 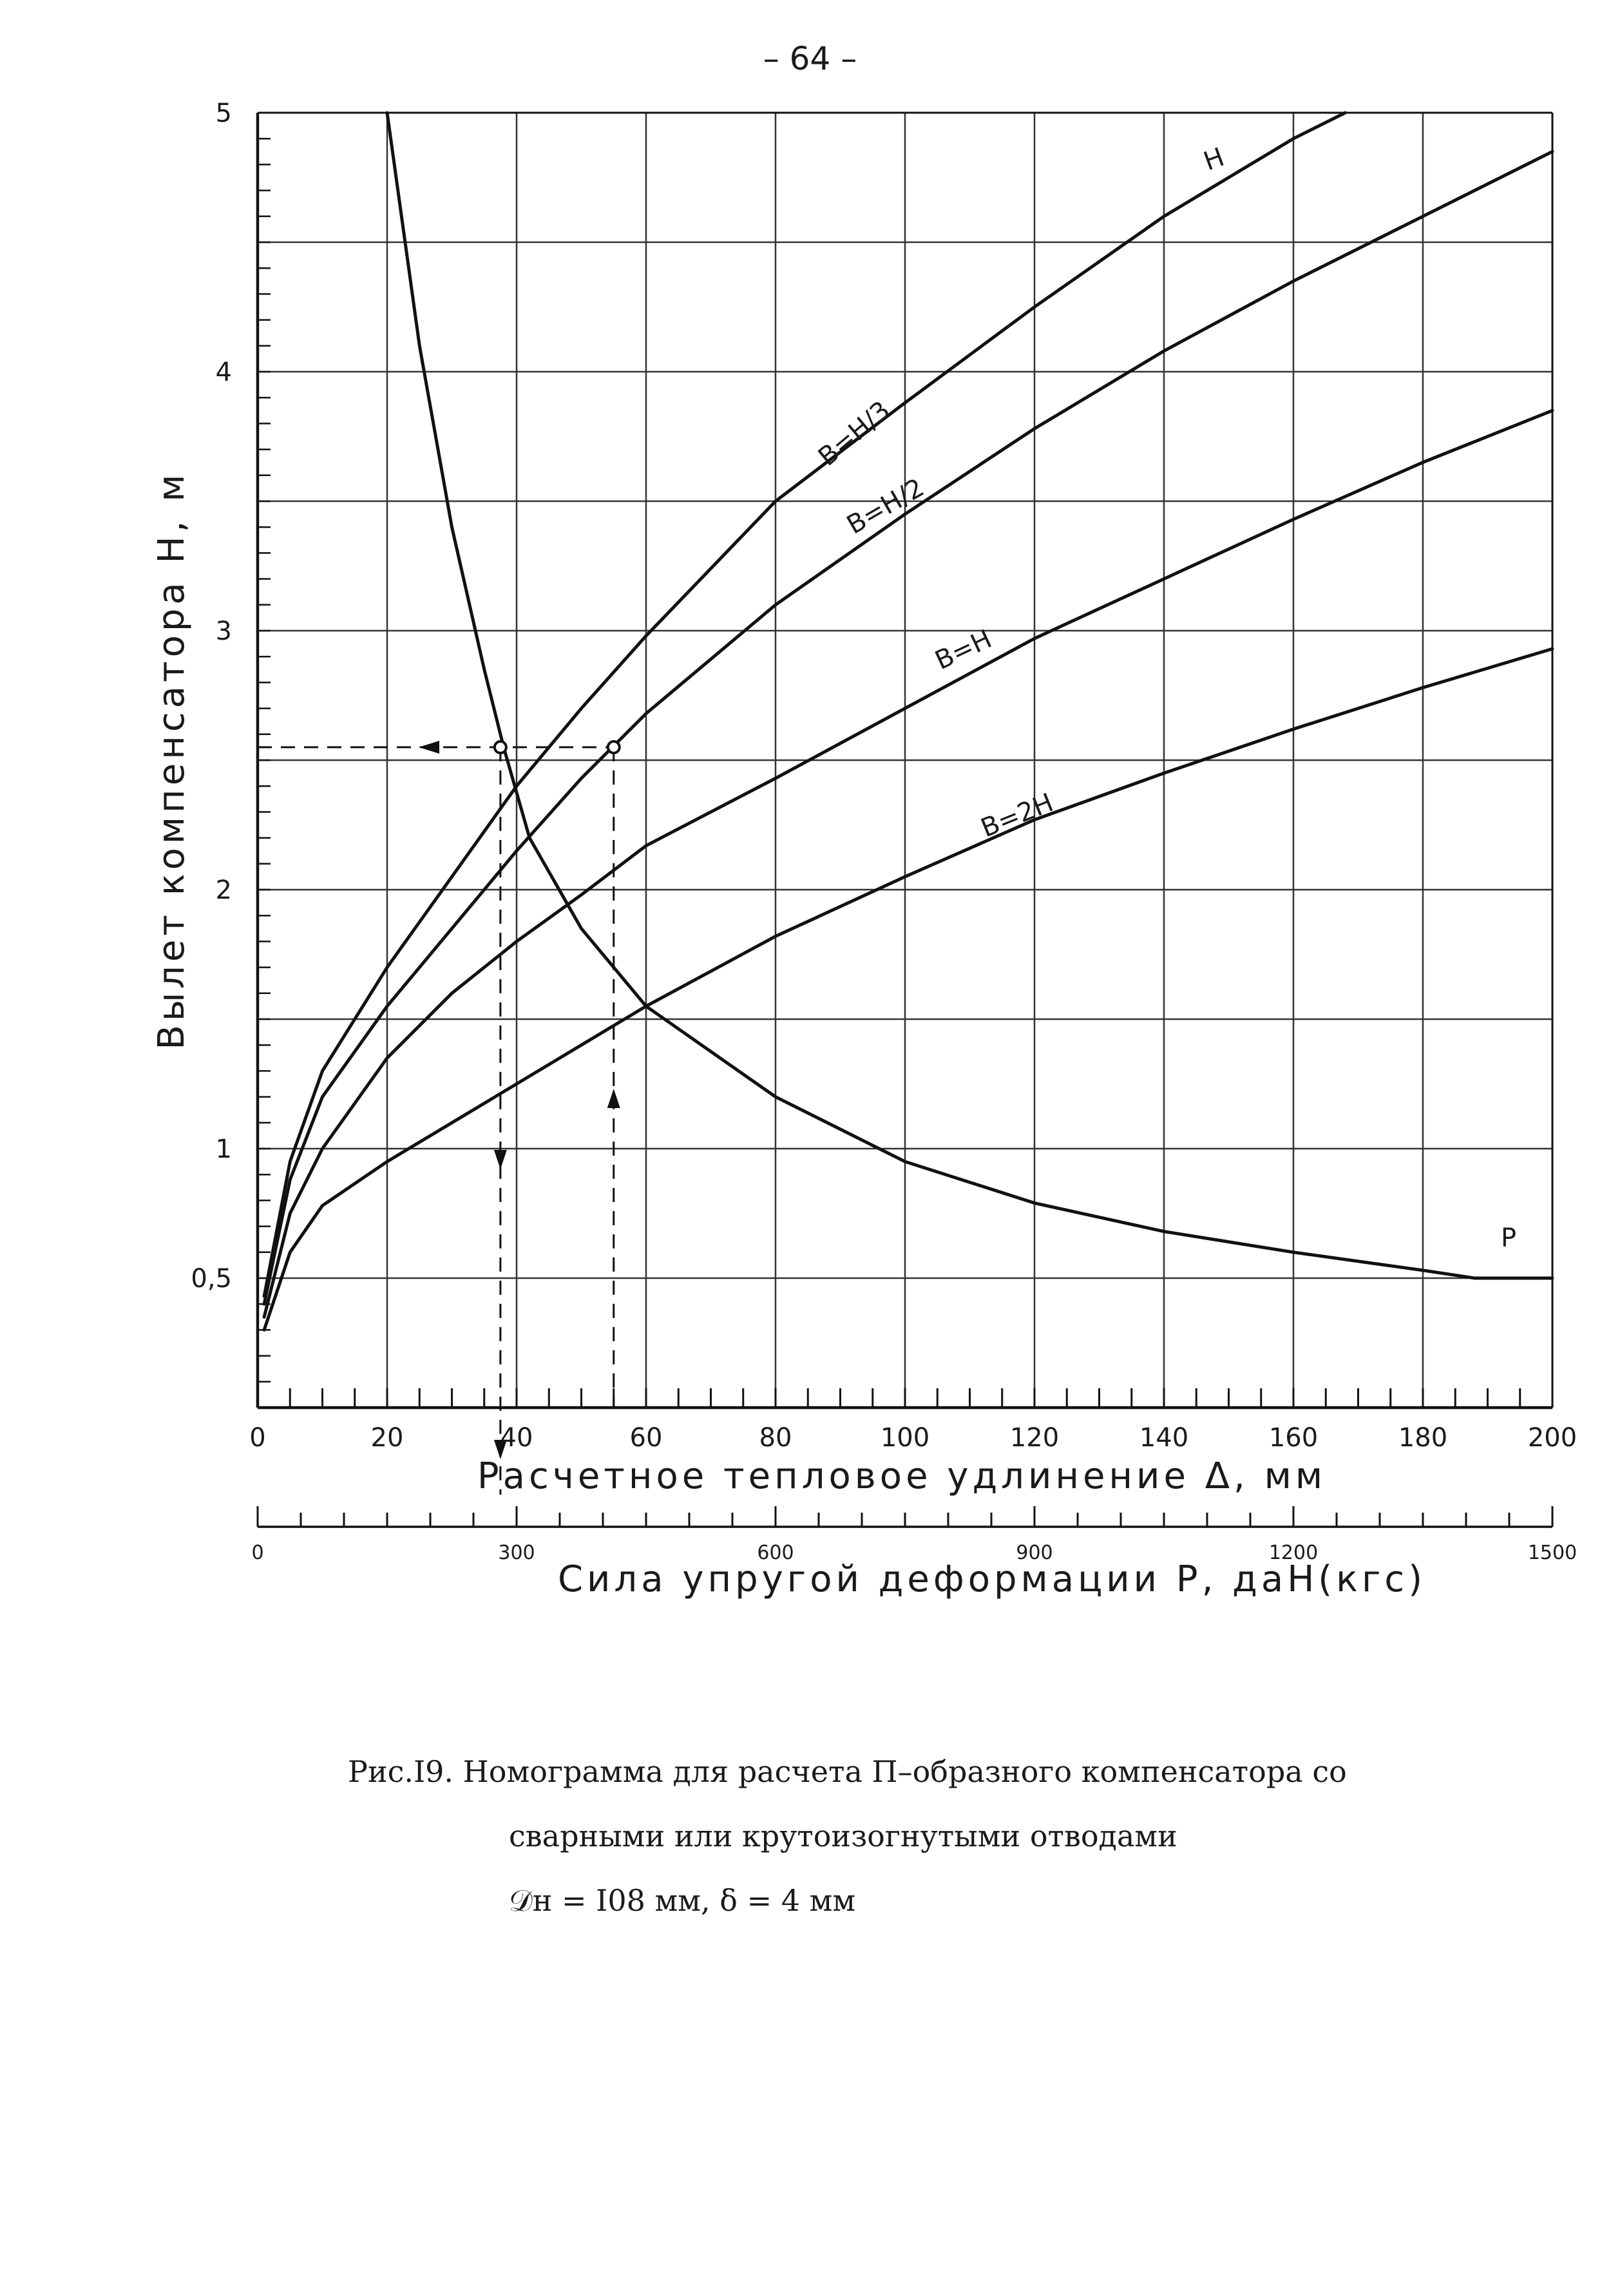 What do you see at coordinates (516, 1438) in the screenshot?
I see `x-tick-label: 40` at bounding box center [516, 1438].